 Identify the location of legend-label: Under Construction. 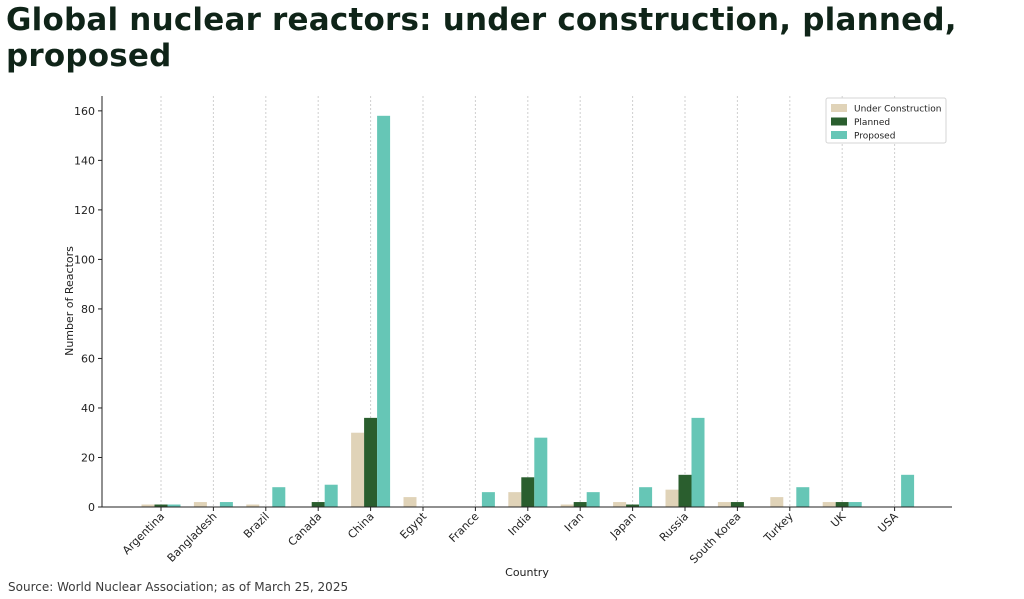
(897, 110).